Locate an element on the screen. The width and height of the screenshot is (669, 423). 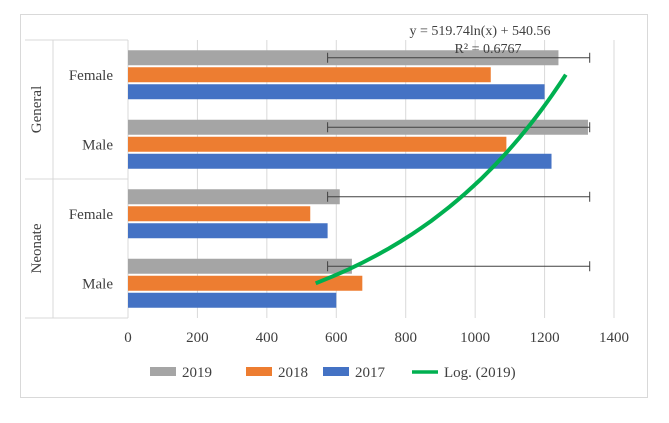
legend-swatch-2017 is located at coordinates (336, 371).